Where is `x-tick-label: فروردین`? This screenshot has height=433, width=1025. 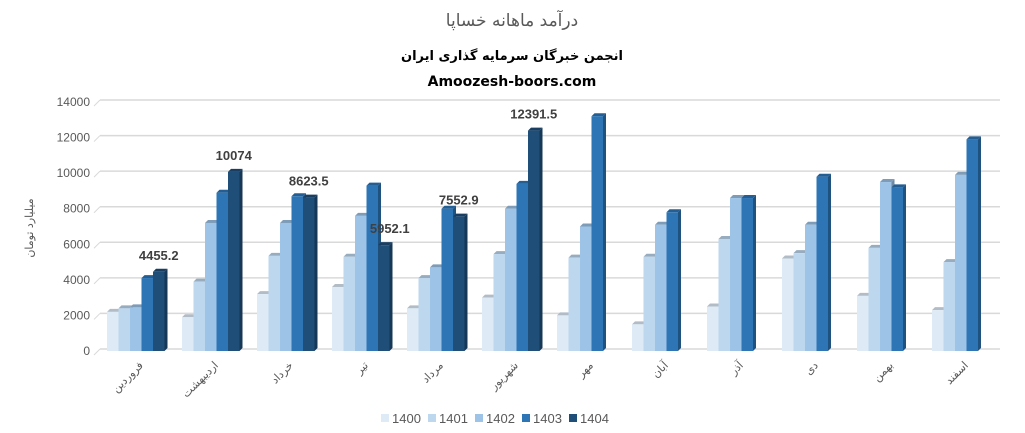 x-tick-label: فروردین is located at coordinates (128, 377).